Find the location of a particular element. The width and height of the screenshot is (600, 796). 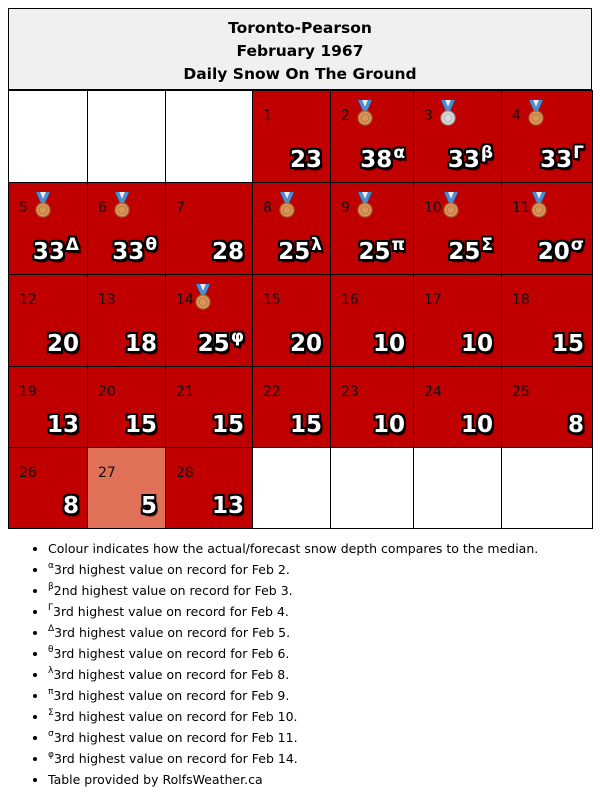

snow-depth-number: 38 is located at coordinates (376, 160).